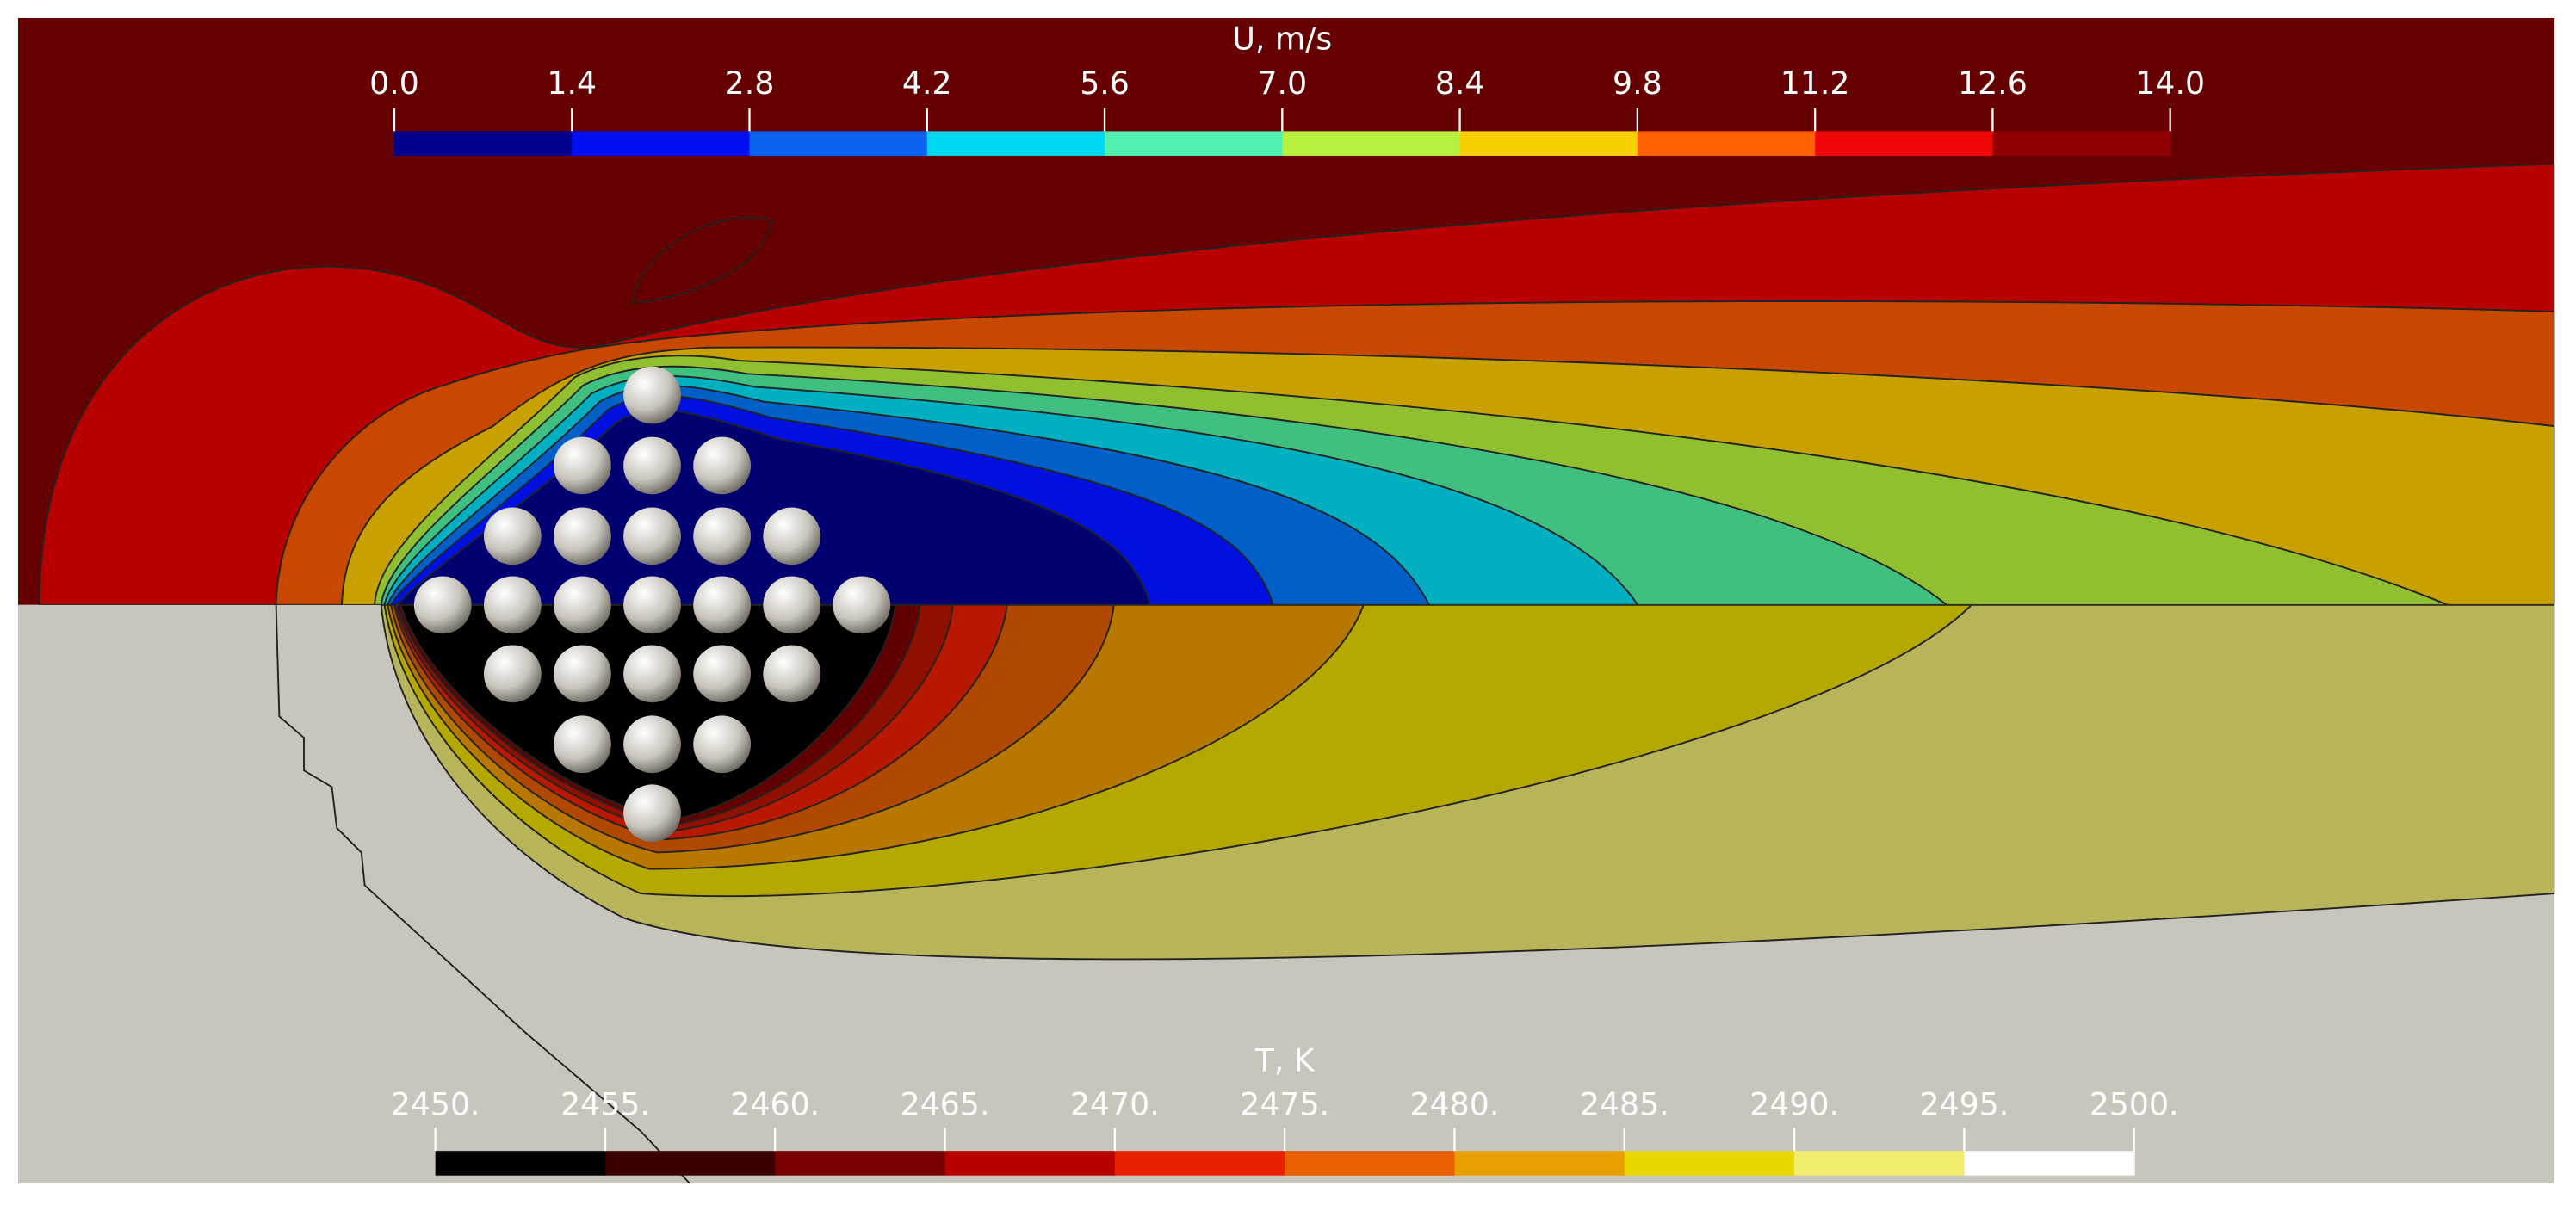 Image resolution: width=2576 pixels, height=1205 pixels. Describe the element at coordinates (2134, 1104) in the screenshot. I see `tick-label: 2500.` at that location.